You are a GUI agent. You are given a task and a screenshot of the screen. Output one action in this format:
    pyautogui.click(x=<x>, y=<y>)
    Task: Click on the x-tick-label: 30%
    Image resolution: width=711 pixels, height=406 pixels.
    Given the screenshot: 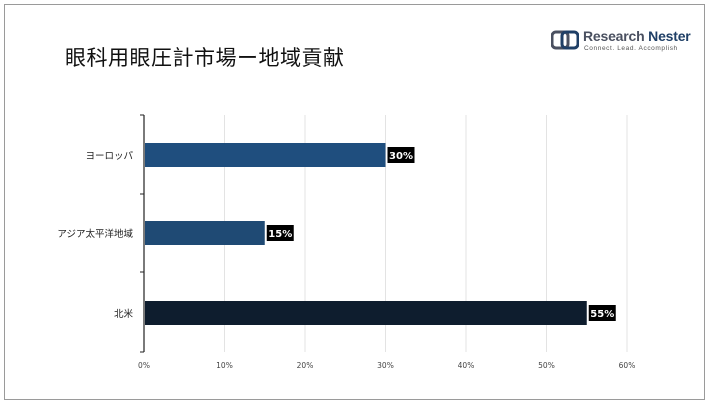 What is the action you would take?
    pyautogui.click(x=385, y=365)
    